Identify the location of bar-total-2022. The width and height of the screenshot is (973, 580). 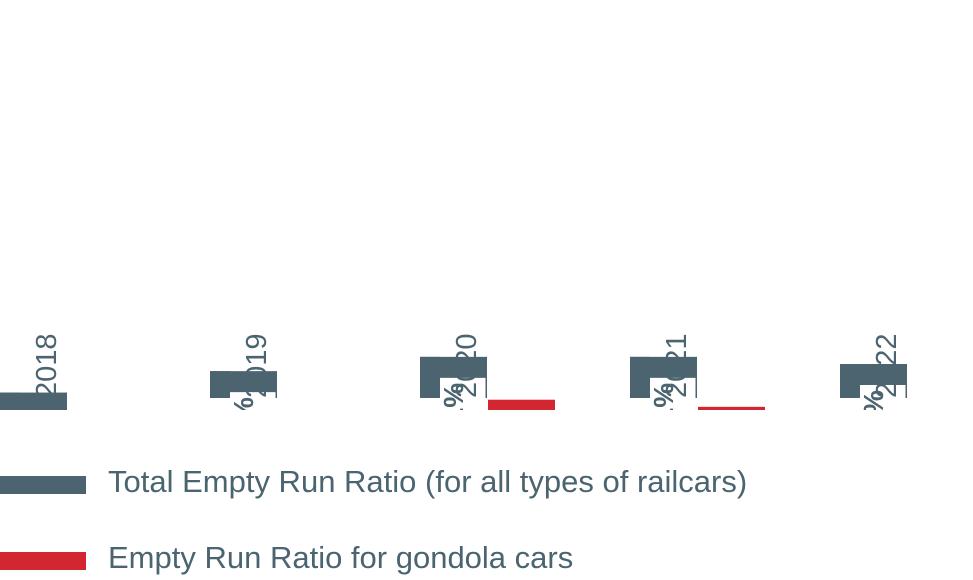
(873, 381).